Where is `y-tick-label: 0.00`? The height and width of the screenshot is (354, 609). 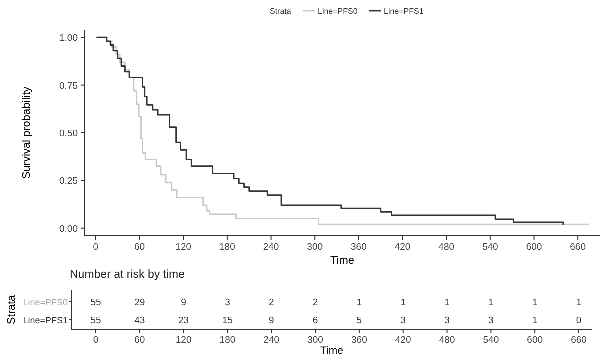 y-tick-label: 0.00 is located at coordinates (69, 229).